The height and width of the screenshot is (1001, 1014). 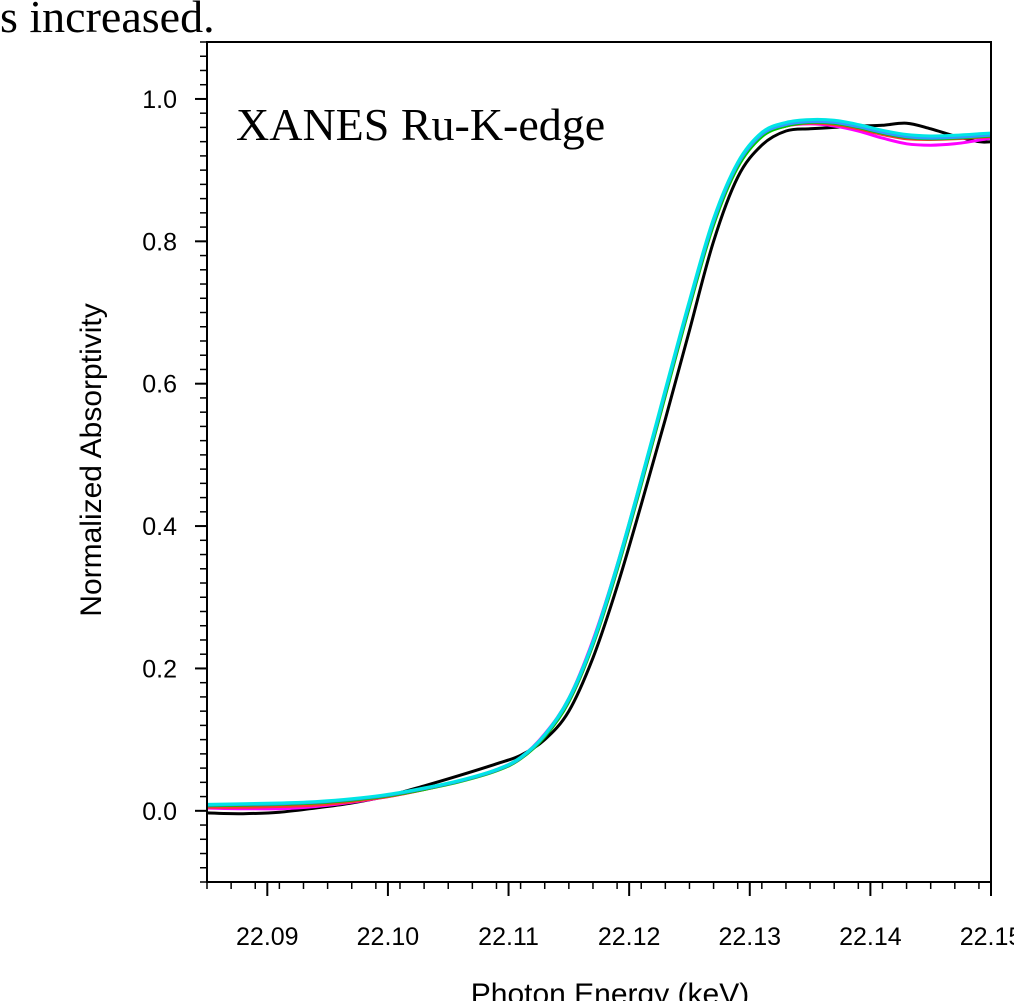 What do you see at coordinates (420, 124) in the screenshot?
I see `chart-title: XANES Ru-K-edge` at bounding box center [420, 124].